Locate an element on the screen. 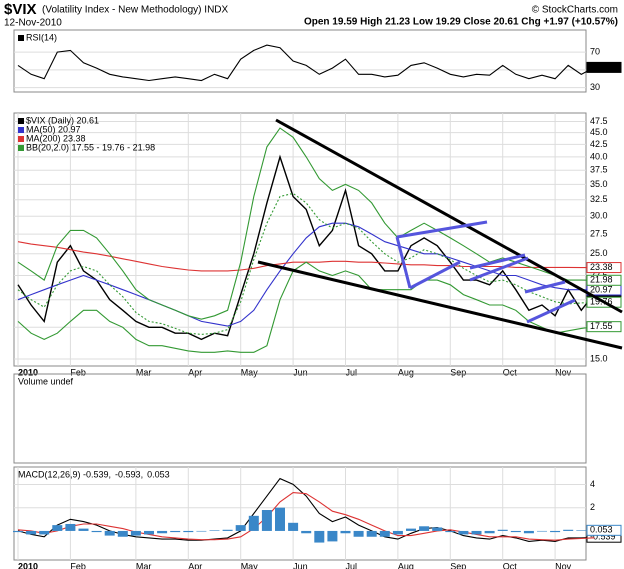  legend-label: MA(200) 23.38 is located at coordinates (56, 138).